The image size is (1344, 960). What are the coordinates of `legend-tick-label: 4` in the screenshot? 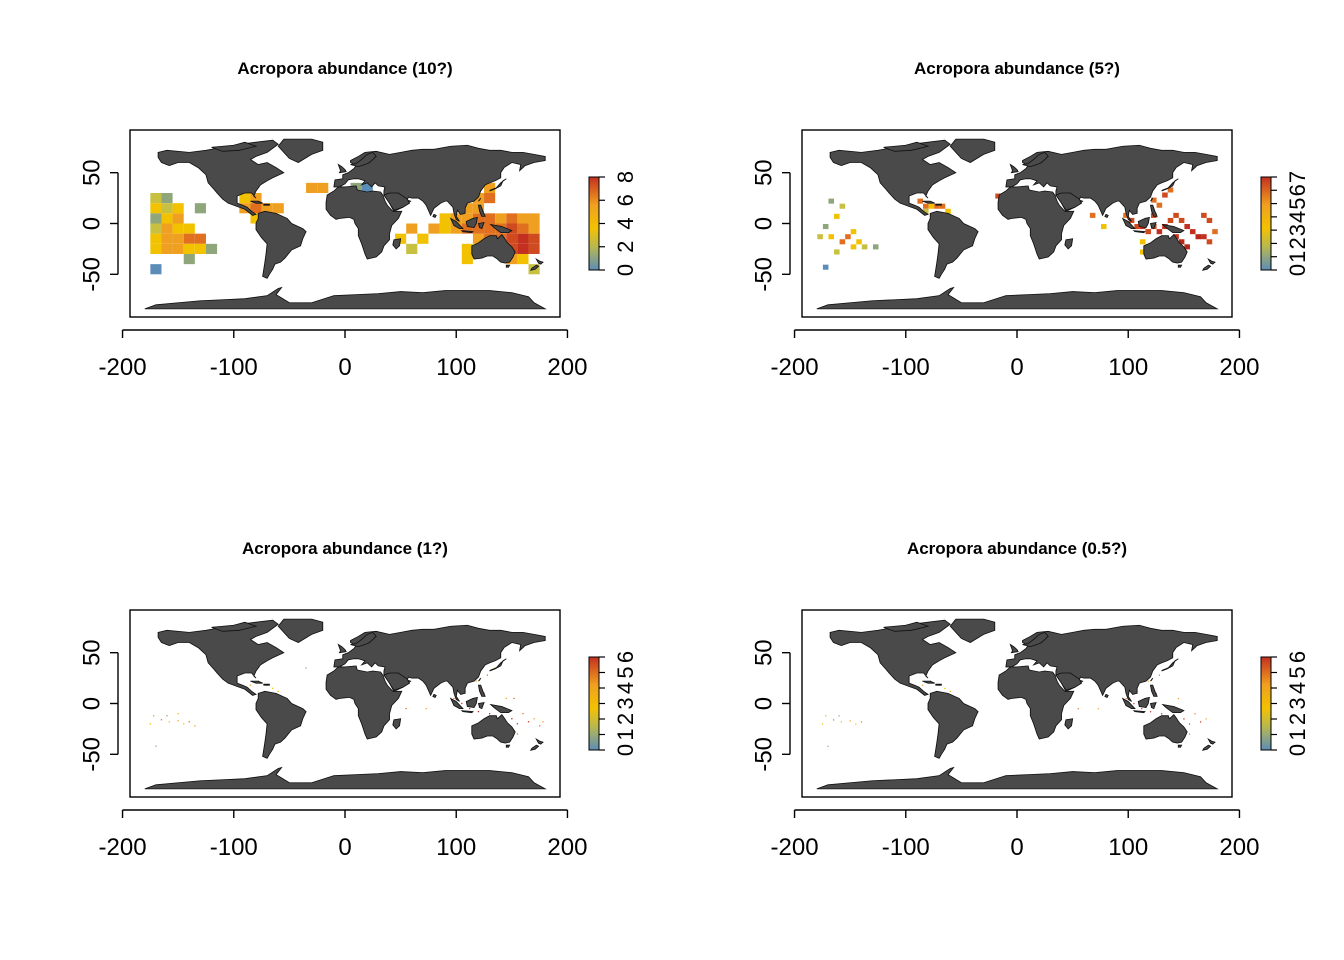 It's located at (625, 688).